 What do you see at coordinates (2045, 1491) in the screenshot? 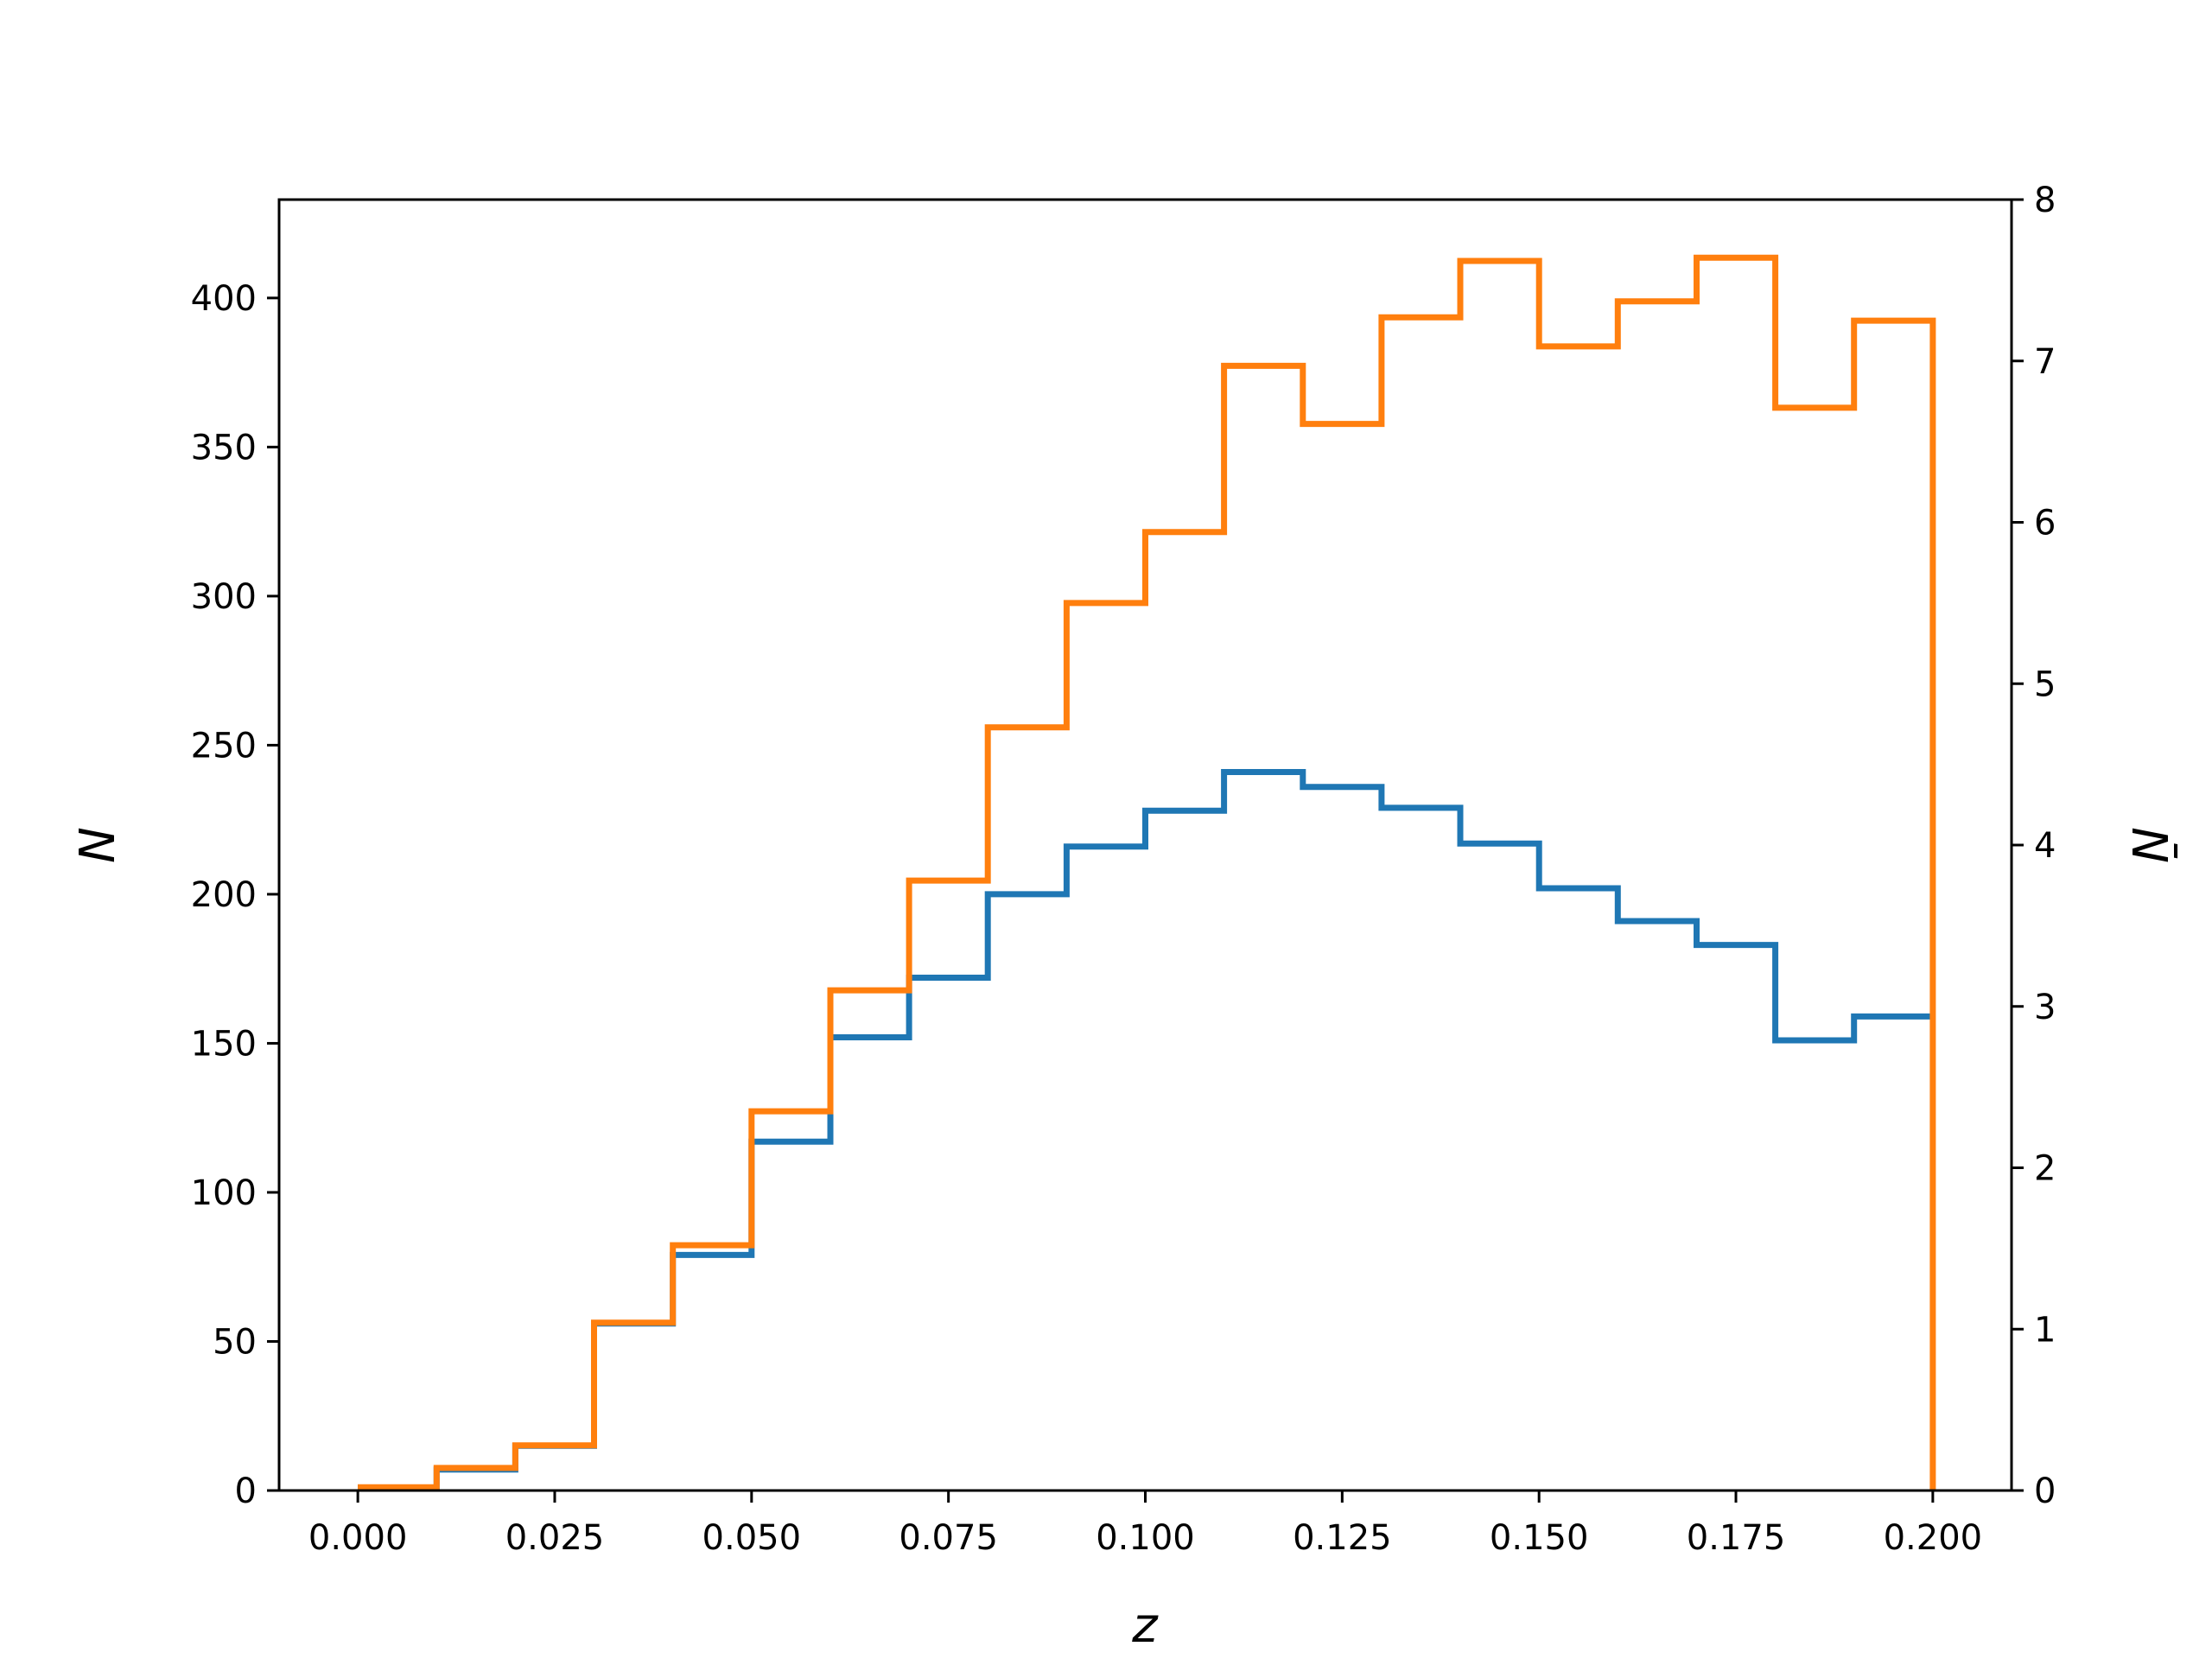
I see `right-y-tick-label: 0` at bounding box center [2045, 1491].